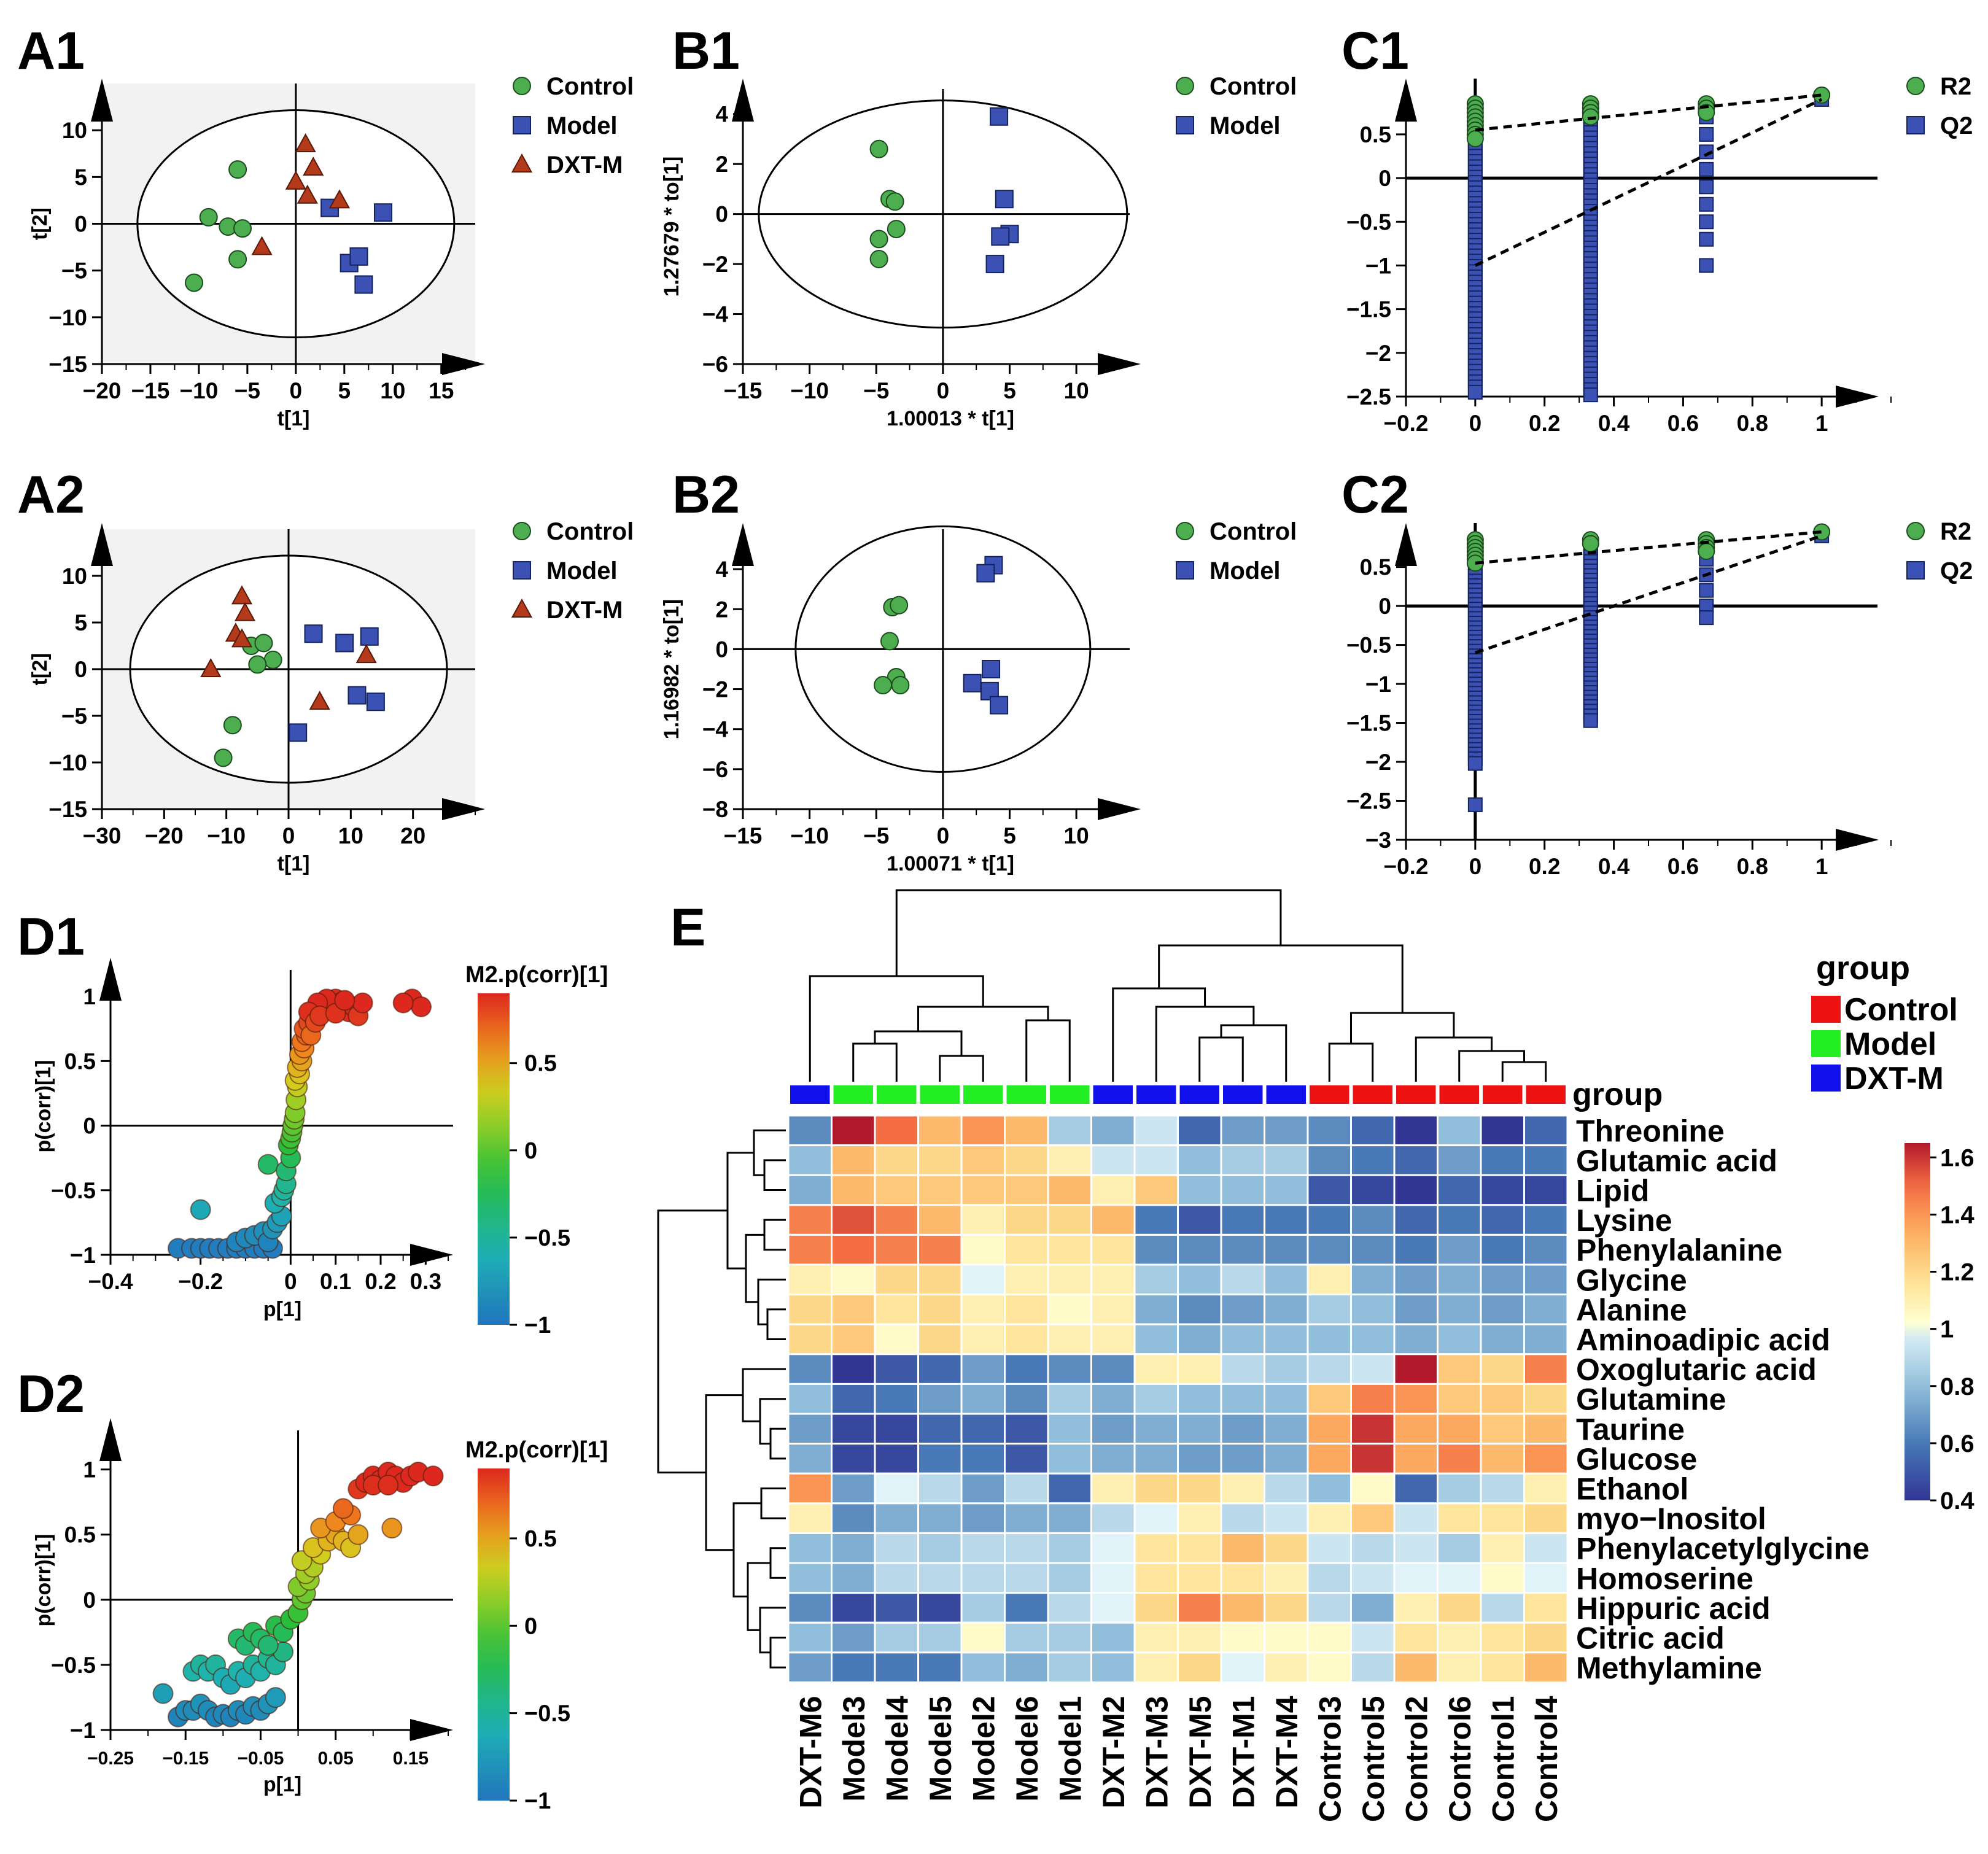 Image resolution: width=1988 pixels, height=1854 pixels. Describe the element at coordinates (940, 1094) in the screenshot. I see `group-cell-model` at that location.